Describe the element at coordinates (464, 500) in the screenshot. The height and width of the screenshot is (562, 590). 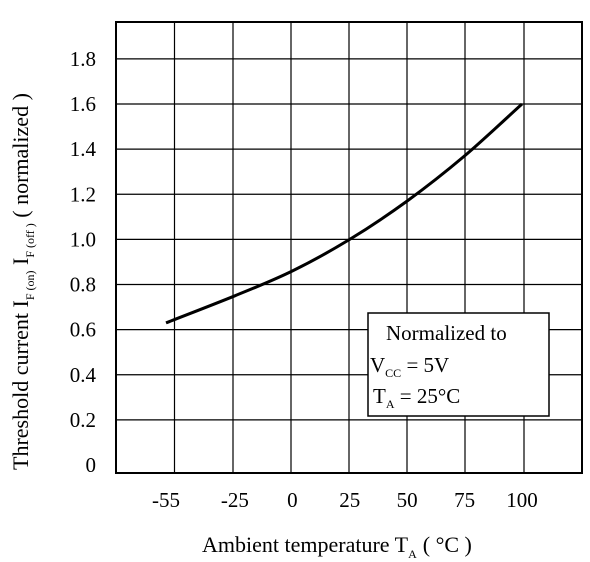
I see `x-tick-label: 75` at that location.